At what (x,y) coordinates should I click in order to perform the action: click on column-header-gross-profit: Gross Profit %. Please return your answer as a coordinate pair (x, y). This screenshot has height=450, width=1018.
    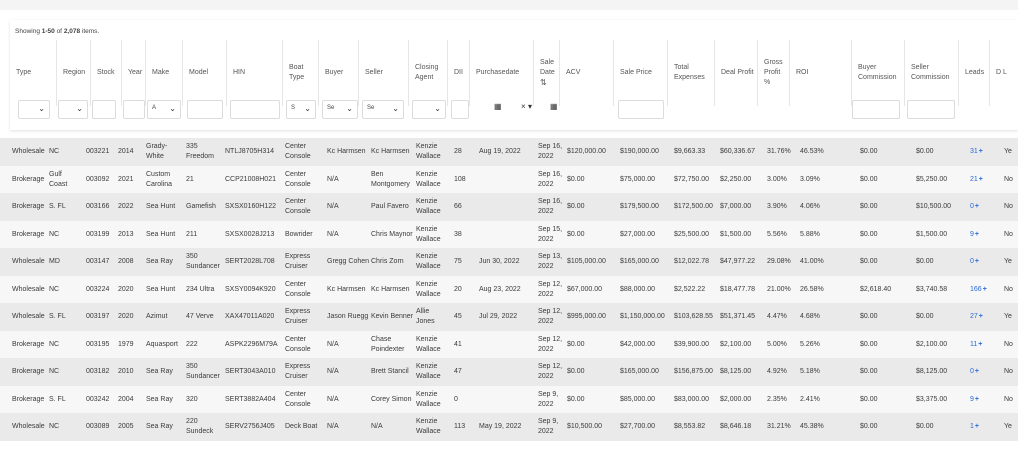
    Looking at the image, I should click on (773, 73).